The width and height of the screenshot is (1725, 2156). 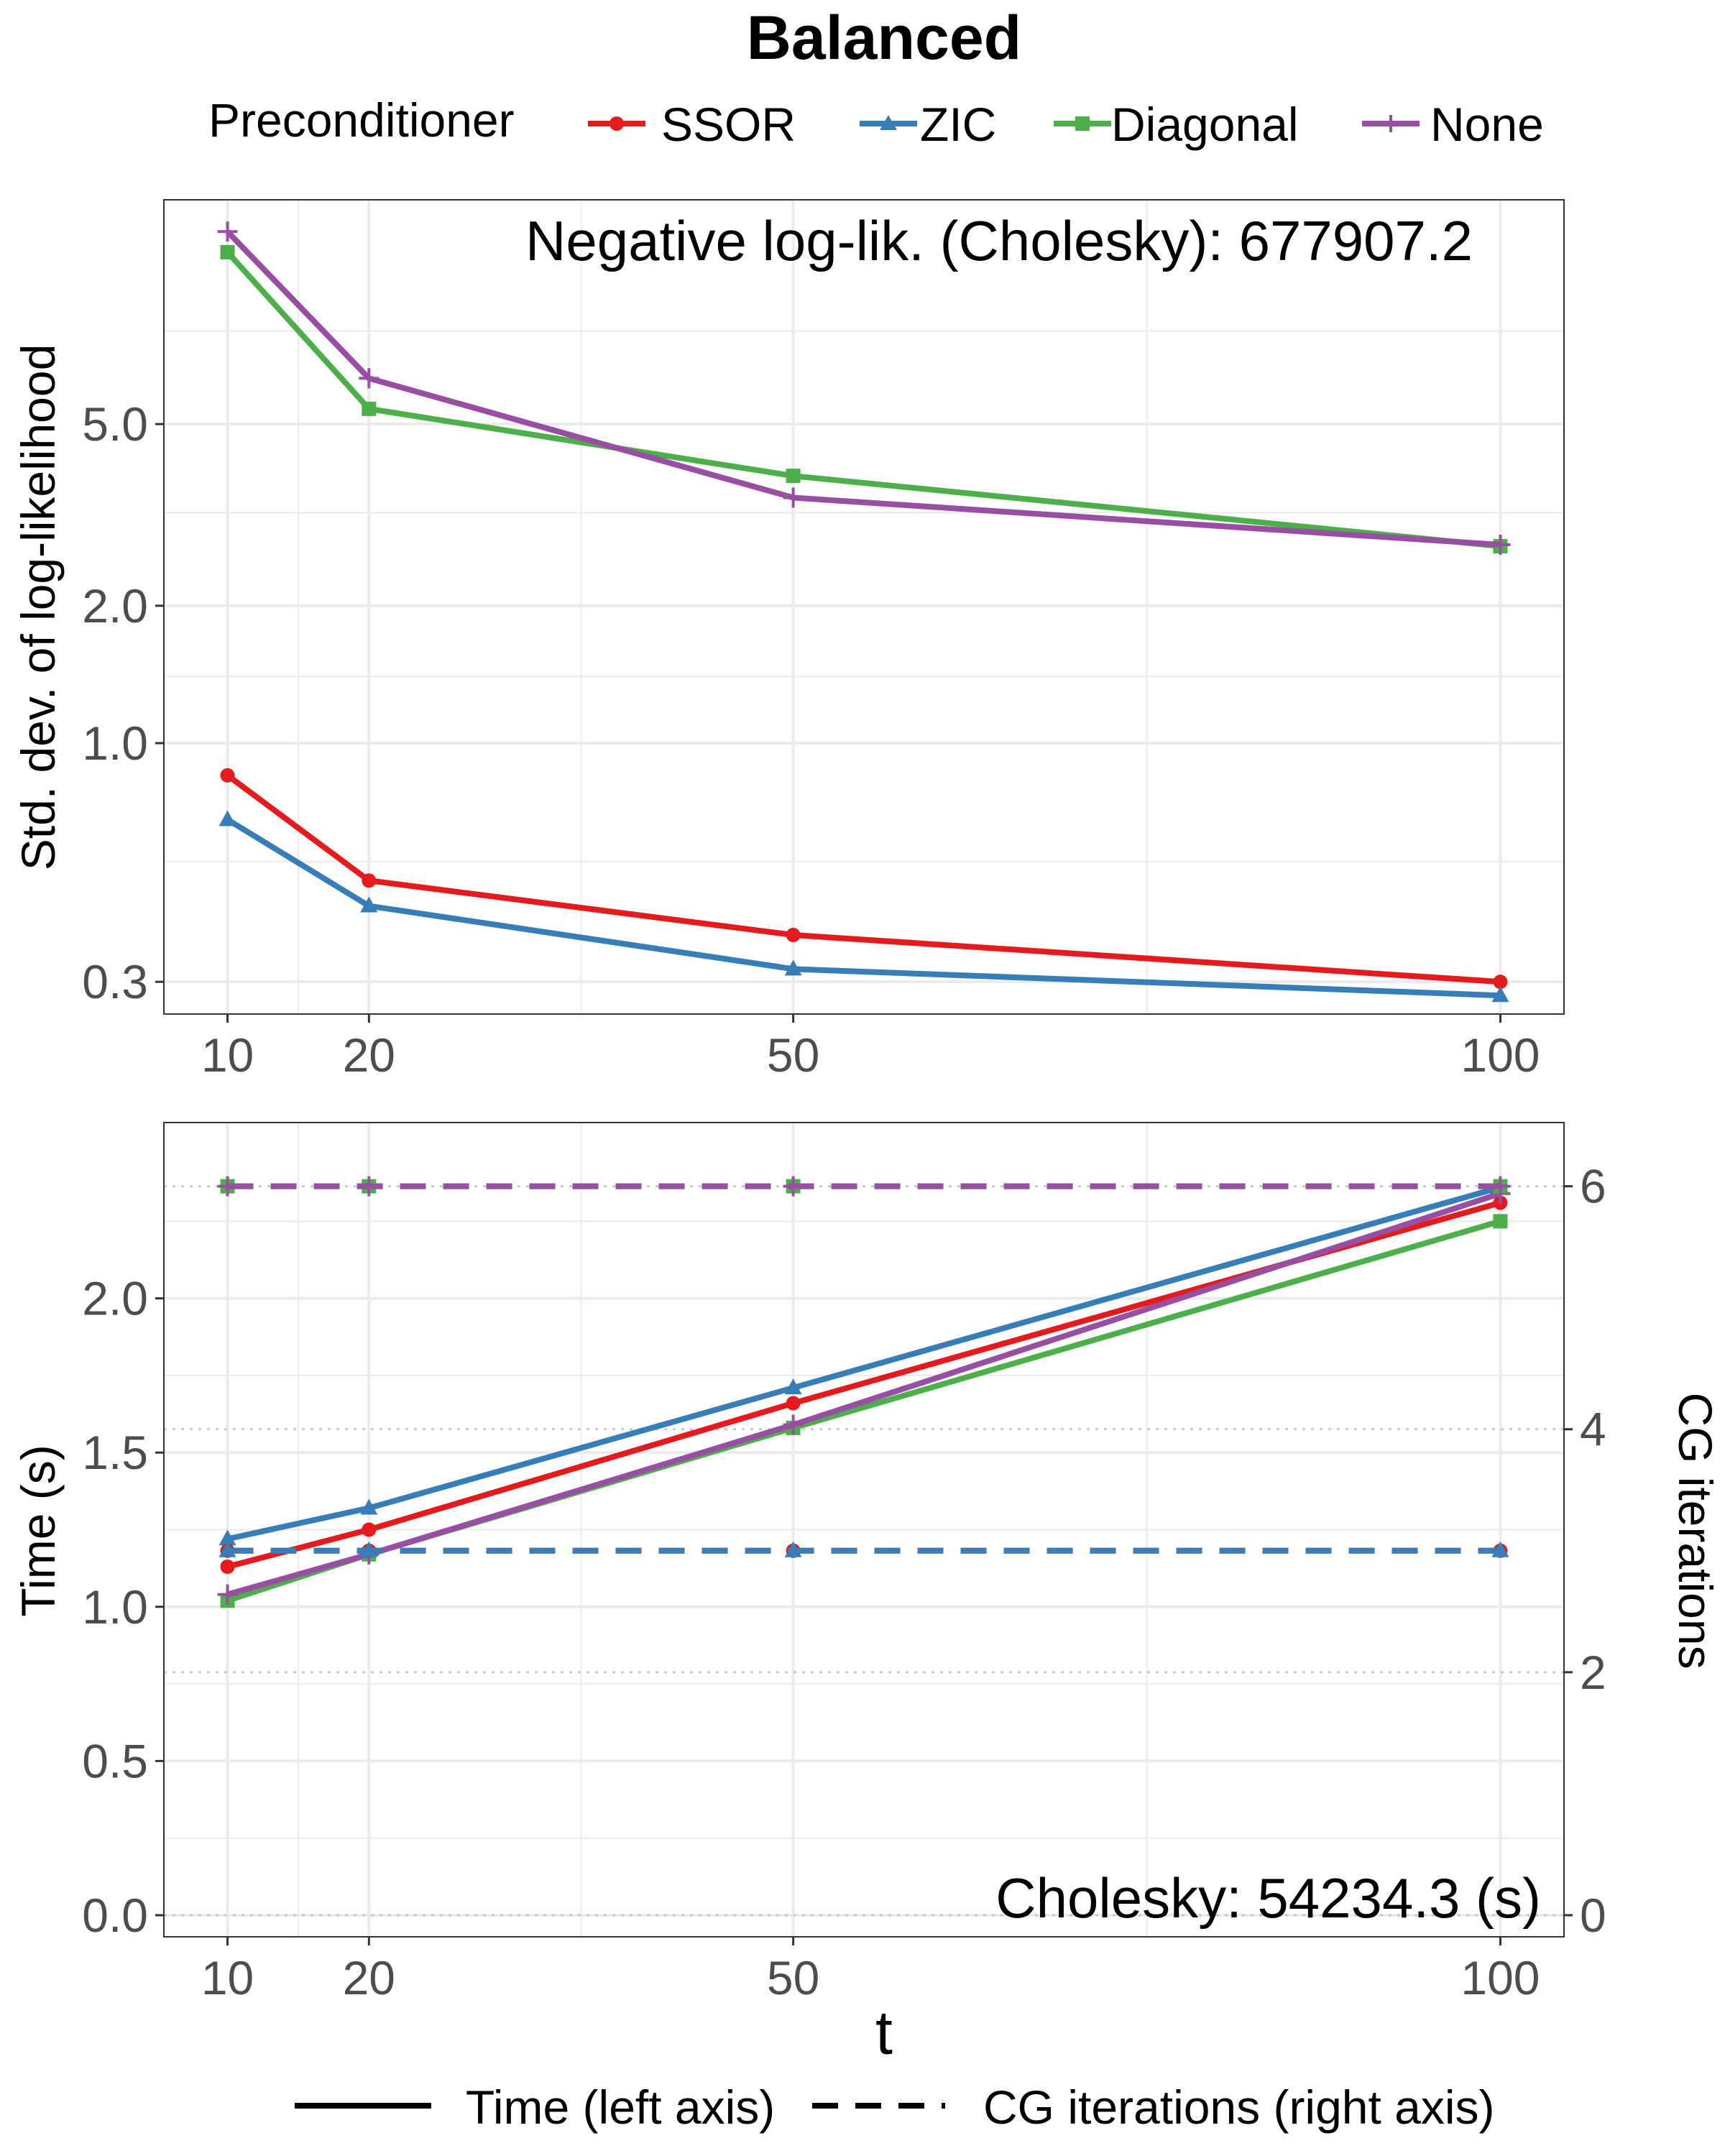 I want to click on legend: Preconditioner SSOR ZIC Diagonal None, so click(x=876, y=122).